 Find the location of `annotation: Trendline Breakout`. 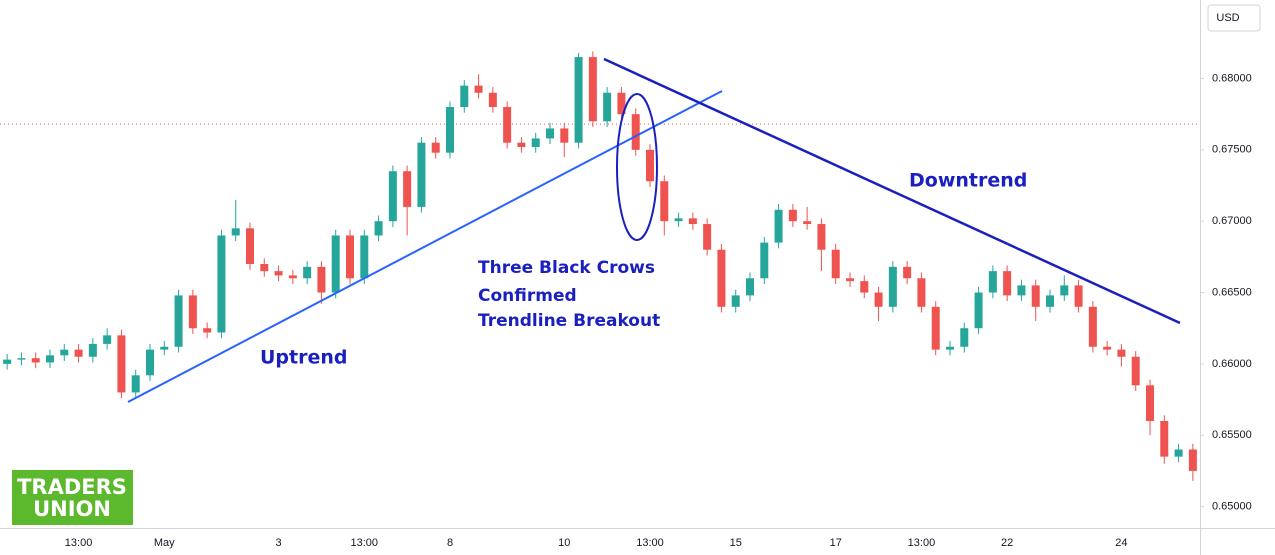

annotation: Trendline Breakout is located at coordinates (569, 321).